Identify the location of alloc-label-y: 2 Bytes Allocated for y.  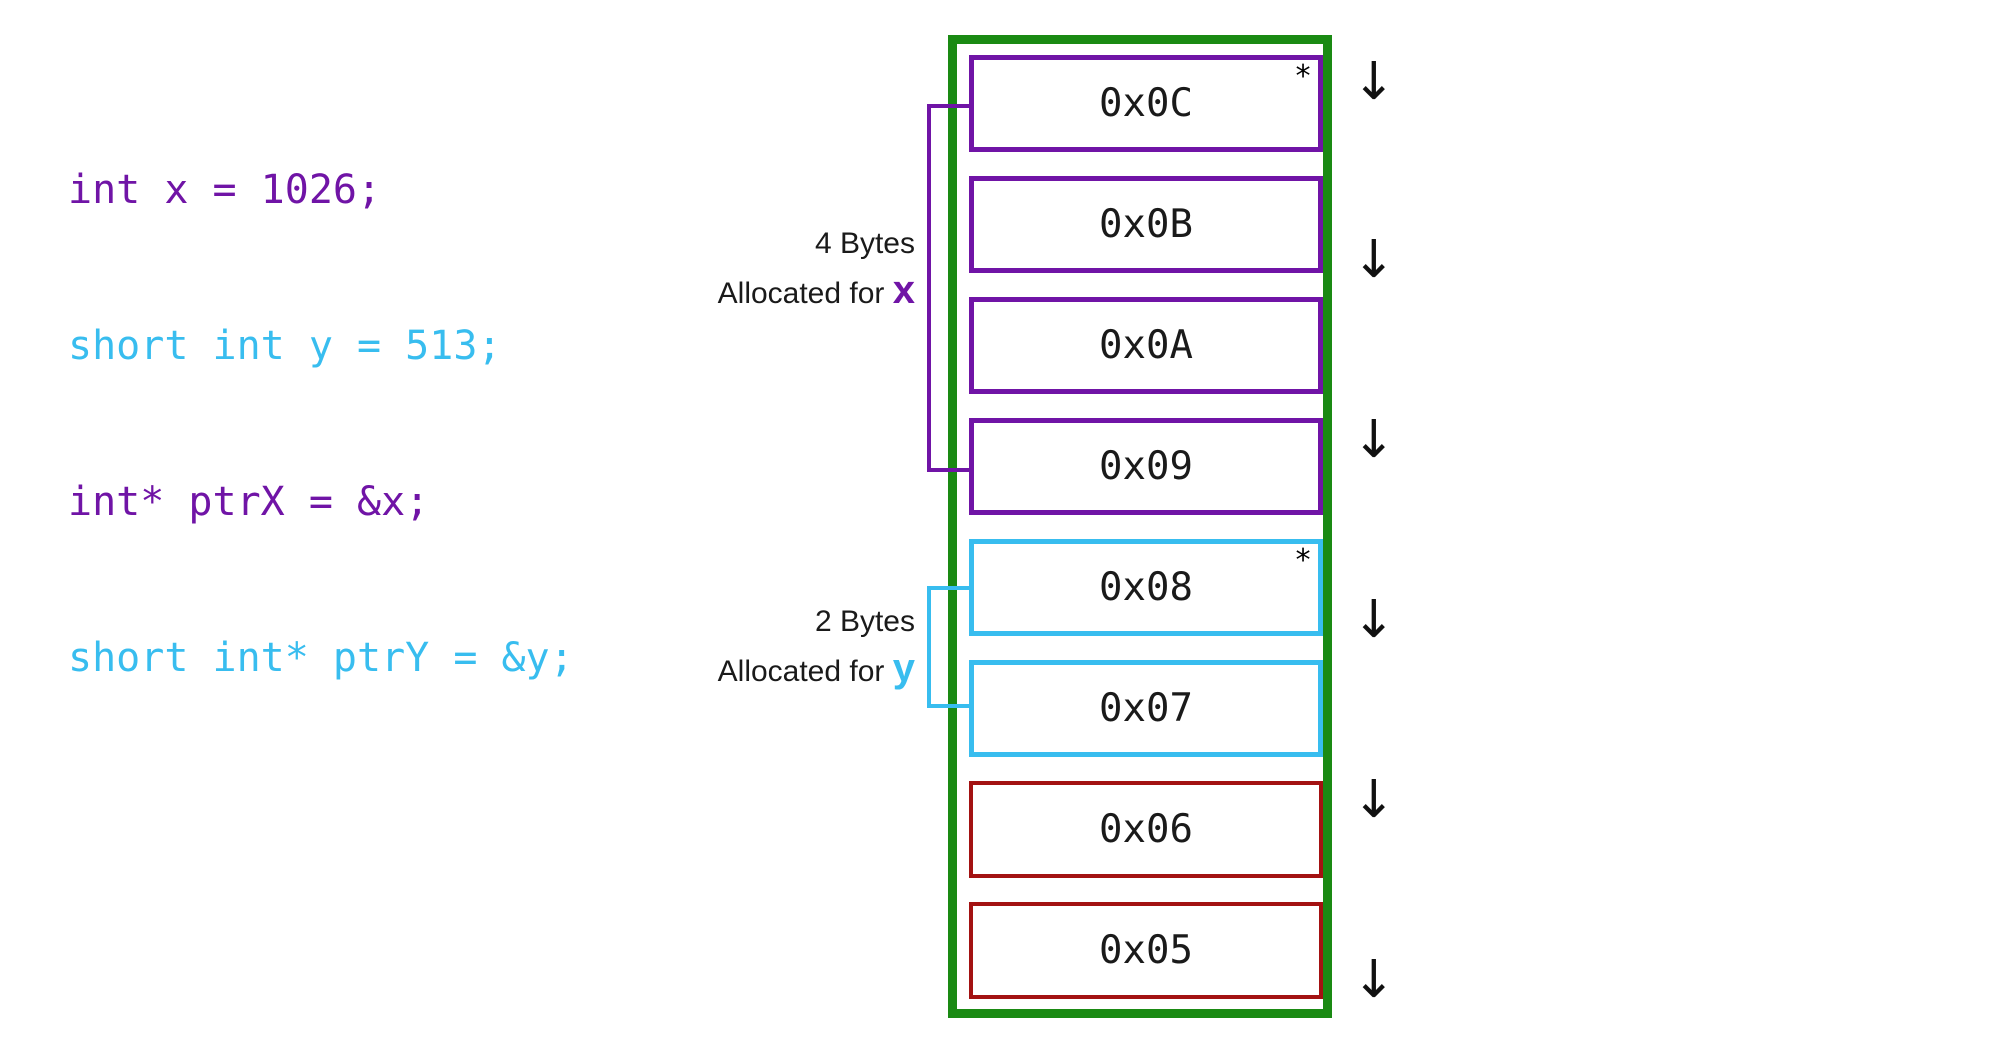
(816, 647).